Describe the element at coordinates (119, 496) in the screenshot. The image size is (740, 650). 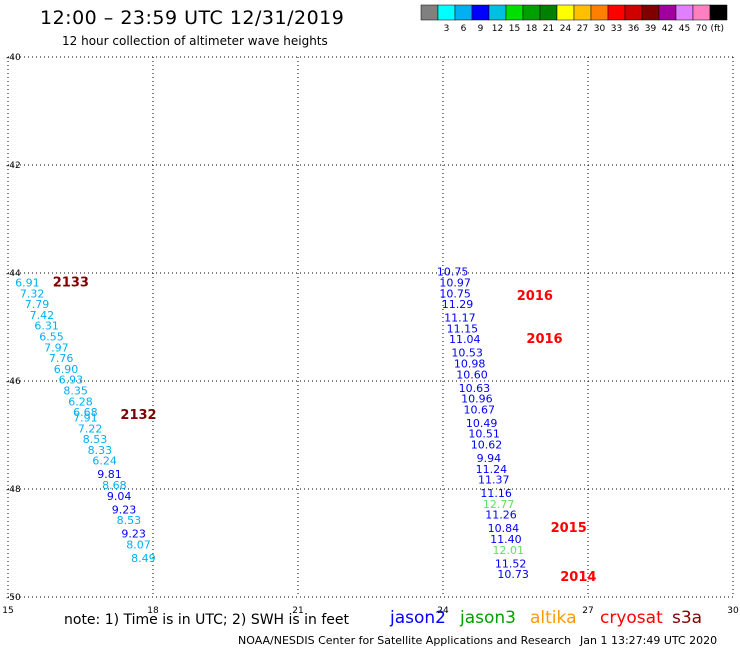
I see `wave-height-label: 9.04` at that location.